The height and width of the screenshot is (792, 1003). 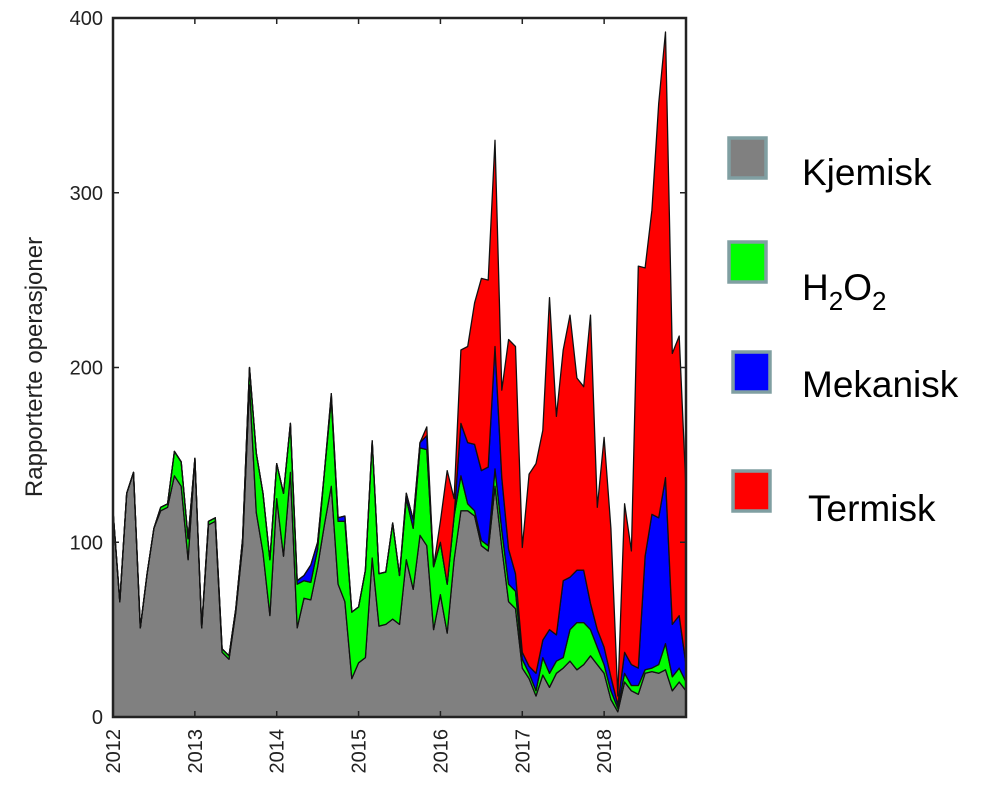 What do you see at coordinates (114, 751) in the screenshot?
I see `x-tick-label-2012: 2012` at bounding box center [114, 751].